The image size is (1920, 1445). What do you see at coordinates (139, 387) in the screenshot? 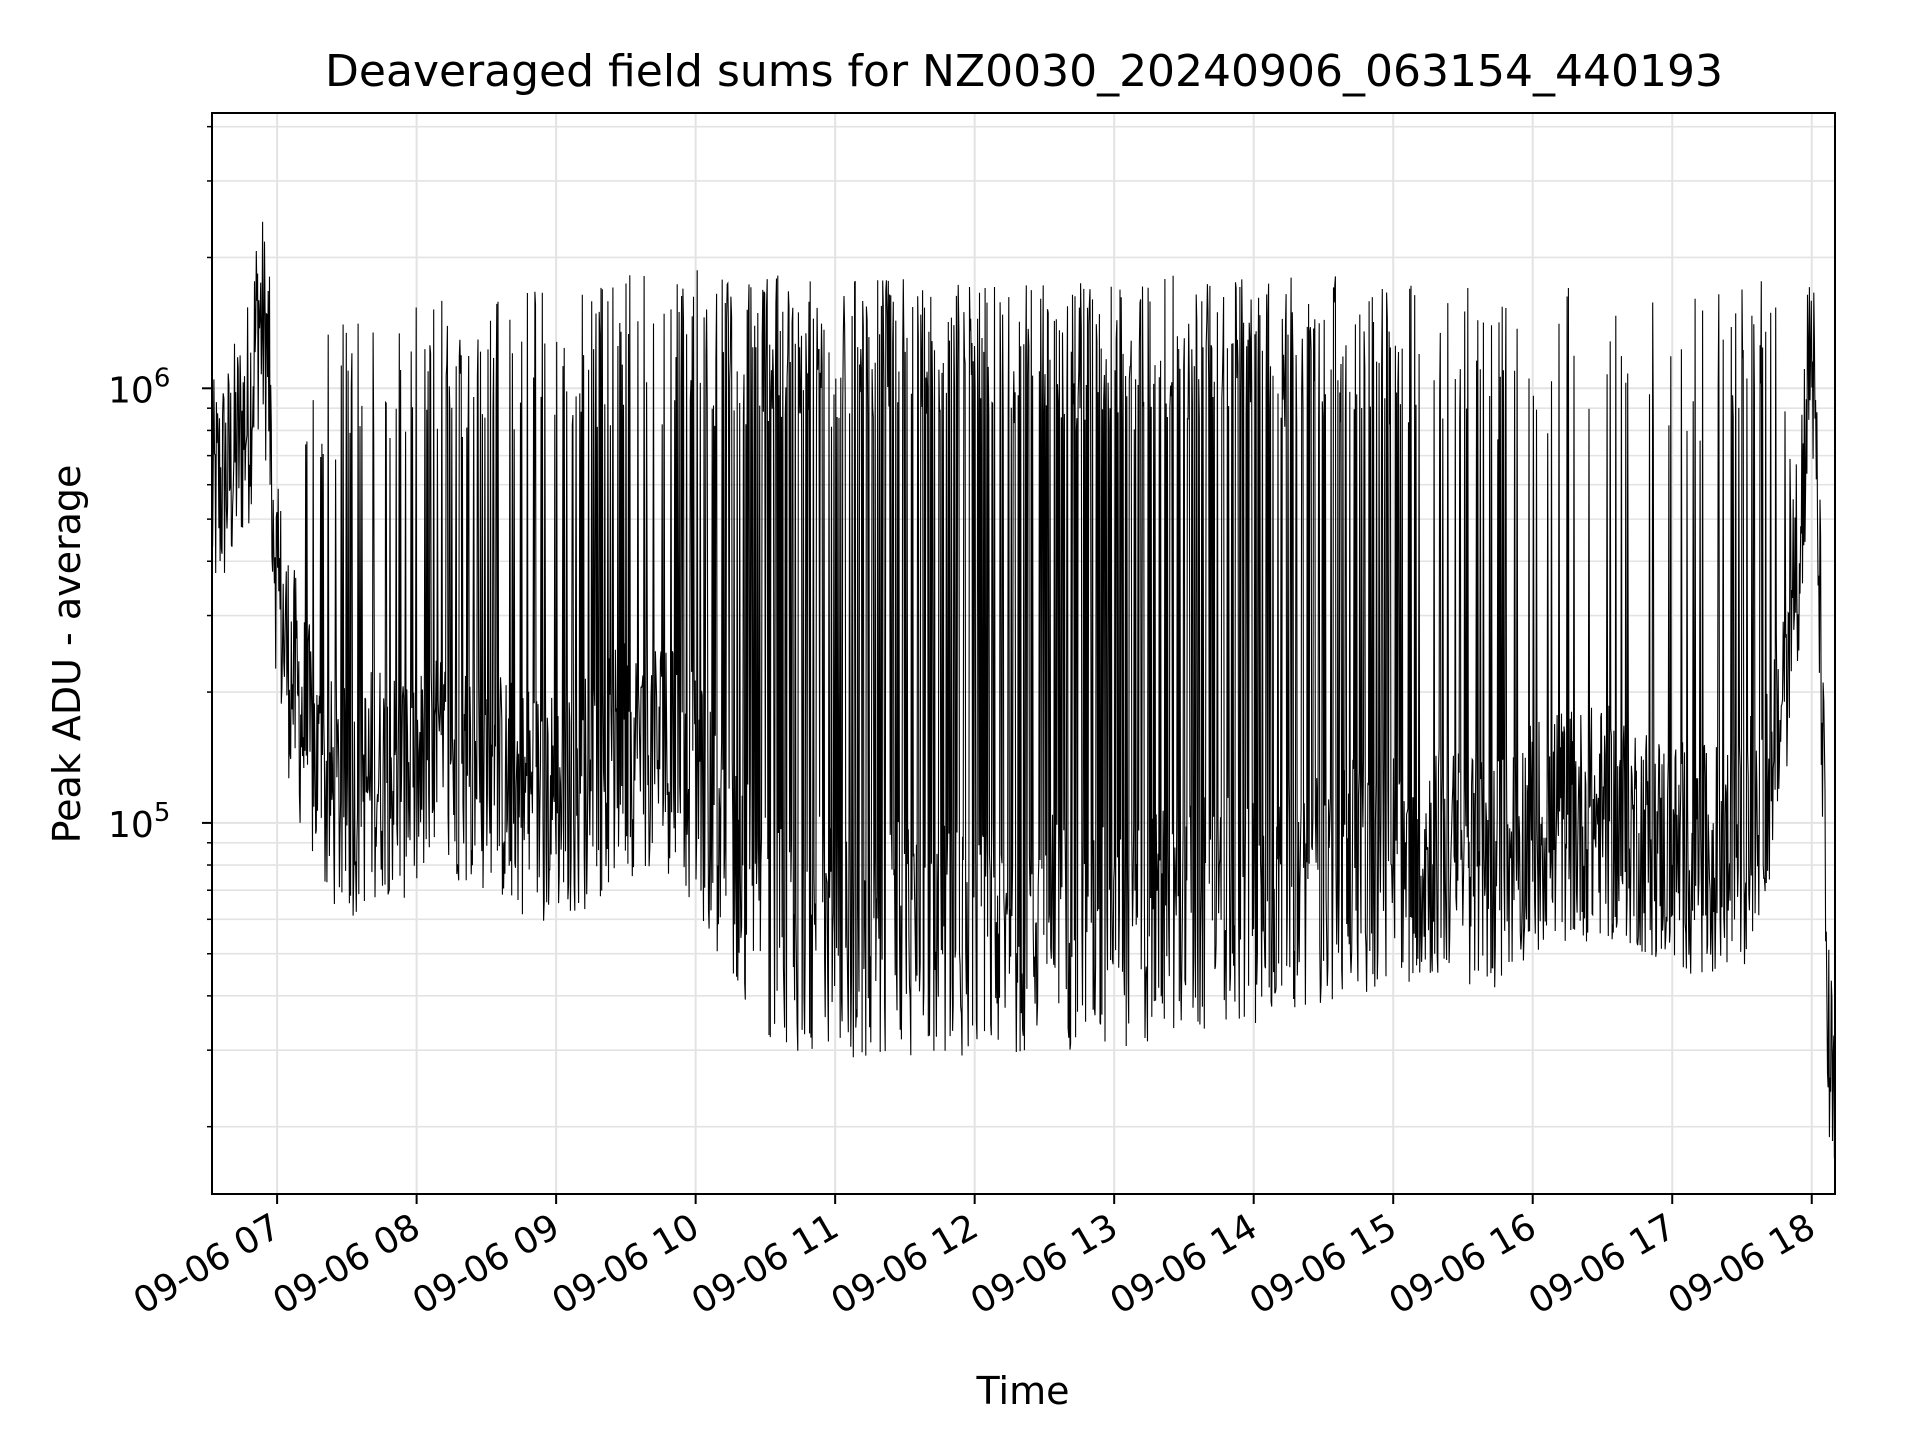
I see `y-tick-label: 10⁶` at bounding box center [139, 387].